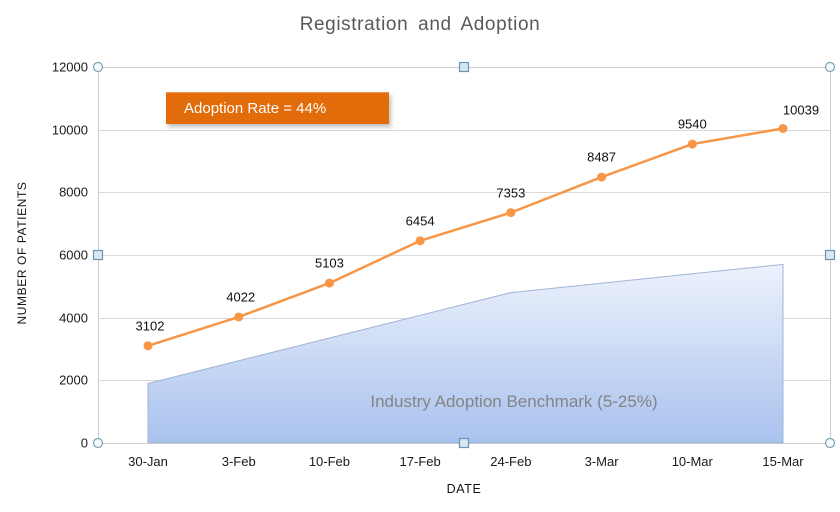  I want to click on x-tick-label: 30-Jan, so click(148, 461).